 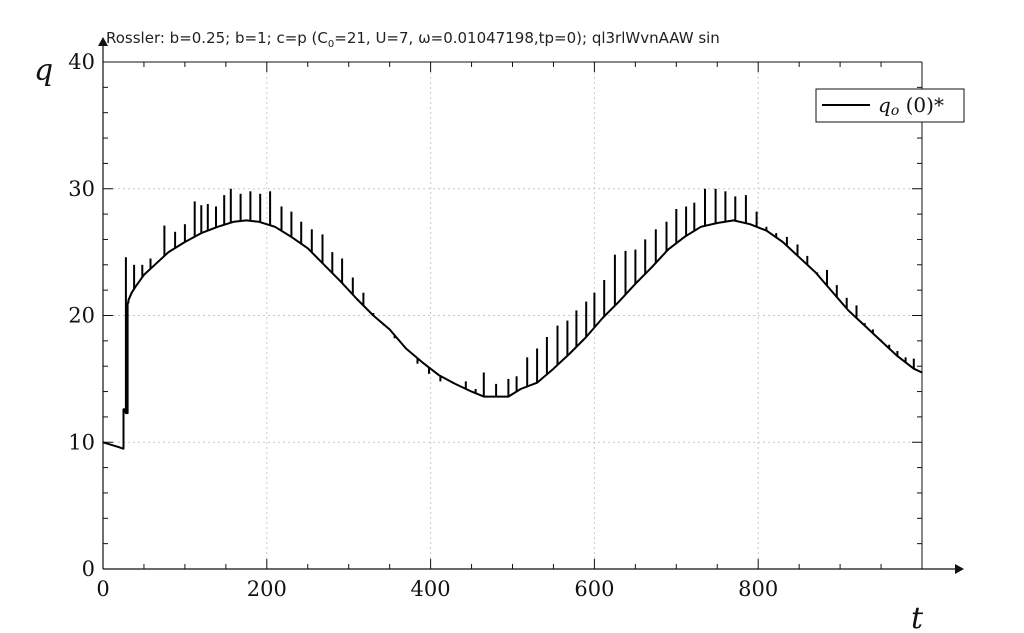 What do you see at coordinates (217, 38) in the screenshot?
I see `chart-title-prefix: Rossler: b=0.25; b=1; c=p (C` at bounding box center [217, 38].